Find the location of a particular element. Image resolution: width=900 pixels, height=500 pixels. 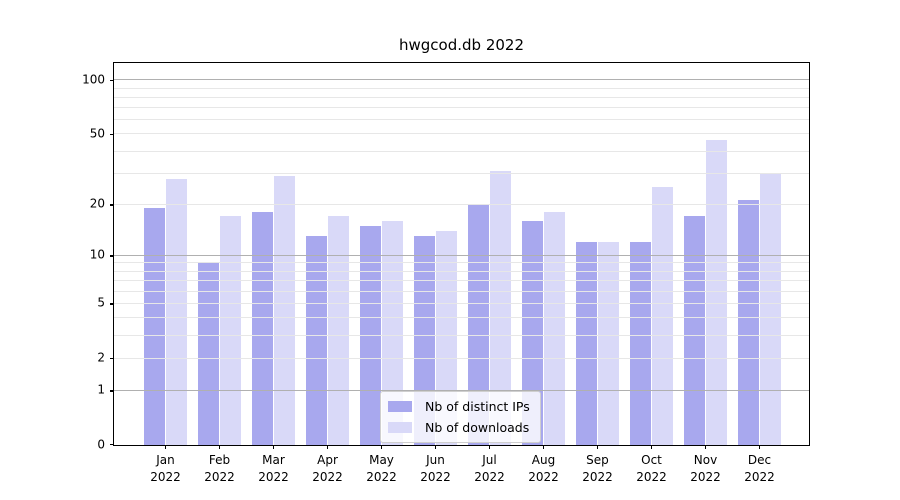

legend: Nb of distinct IPs Nb of downloads is located at coordinates (460, 417).